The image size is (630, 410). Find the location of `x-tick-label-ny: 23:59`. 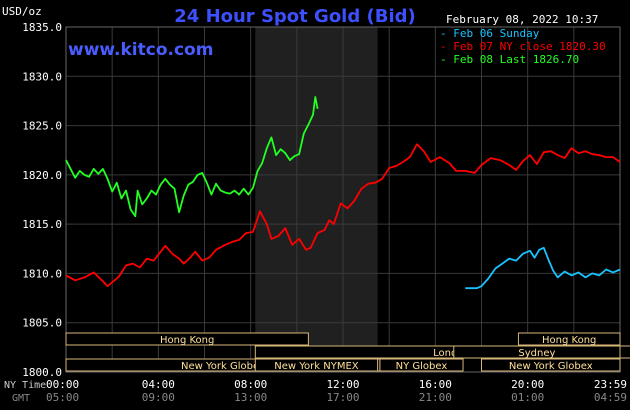

x-tick-label-ny: 23:59 is located at coordinates (610, 384).